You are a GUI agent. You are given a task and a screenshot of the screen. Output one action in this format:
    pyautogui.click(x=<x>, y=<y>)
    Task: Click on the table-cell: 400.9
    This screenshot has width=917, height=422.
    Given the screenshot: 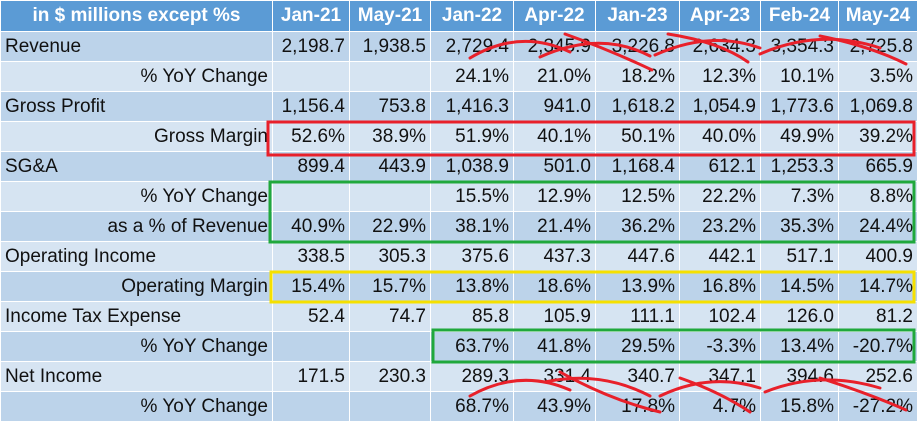 What is the action you would take?
    pyautogui.click(x=878, y=257)
    